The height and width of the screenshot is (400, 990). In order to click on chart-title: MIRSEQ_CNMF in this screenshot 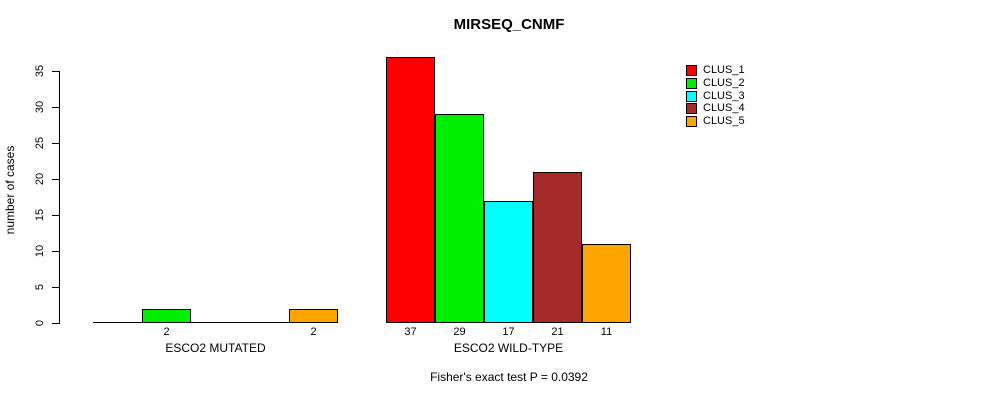, I will do `click(509, 24)`.